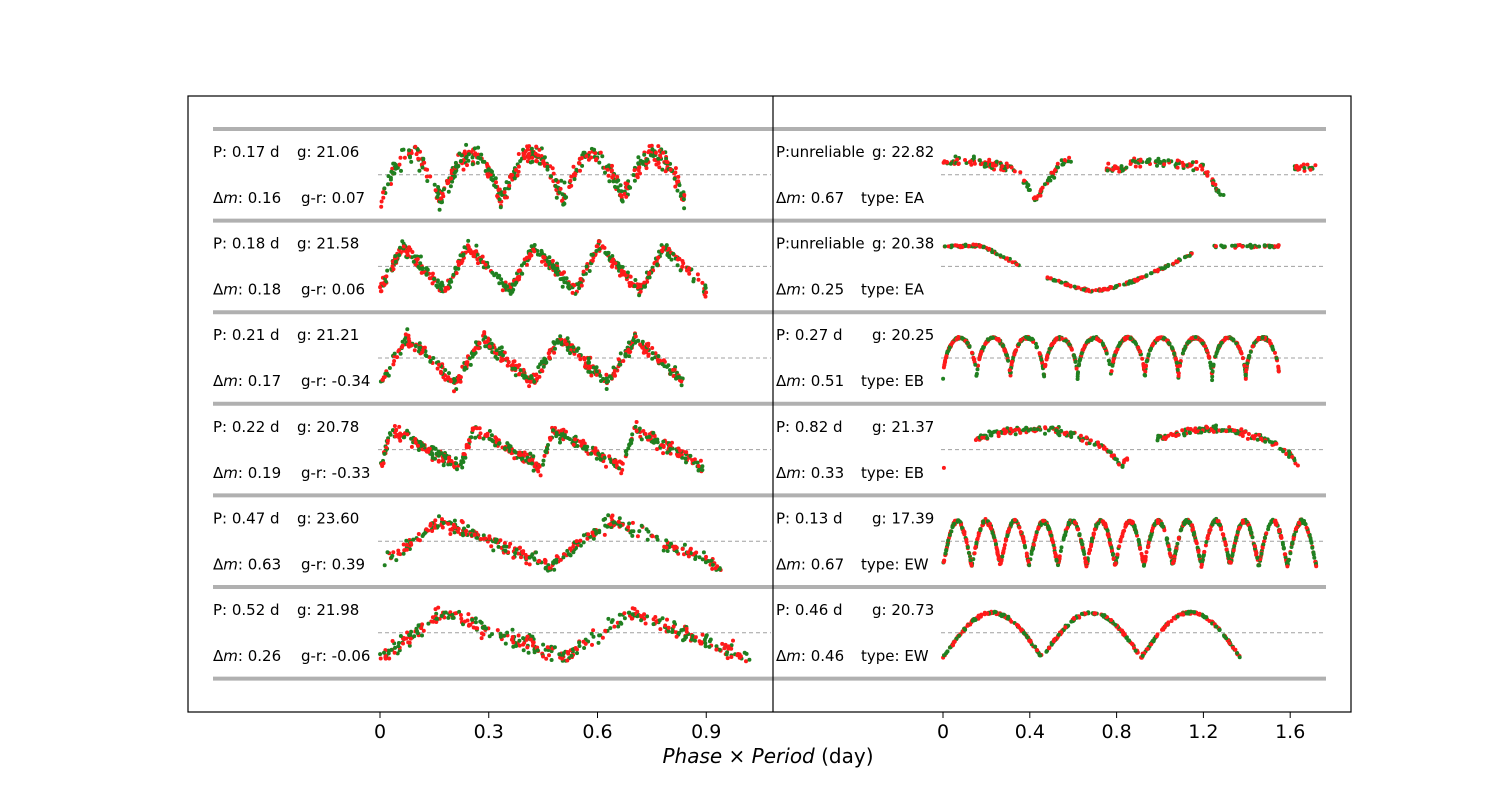 The height and width of the screenshot is (800, 1500). Describe the element at coordinates (328, 518) in the screenshot. I see `g-mag-label: g: 23.60` at that location.